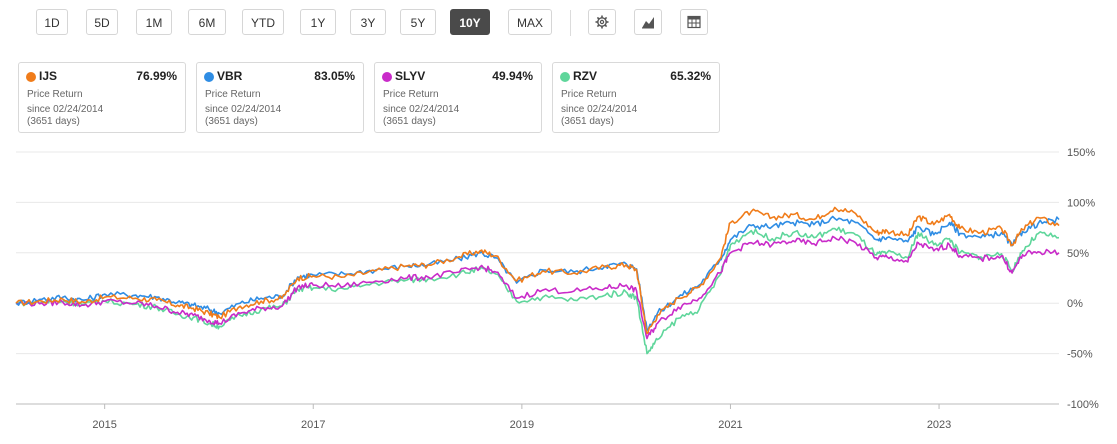 The width and height of the screenshot is (1117, 444). Describe the element at coordinates (570, 23) in the screenshot. I see `toolbar-separator` at that location.